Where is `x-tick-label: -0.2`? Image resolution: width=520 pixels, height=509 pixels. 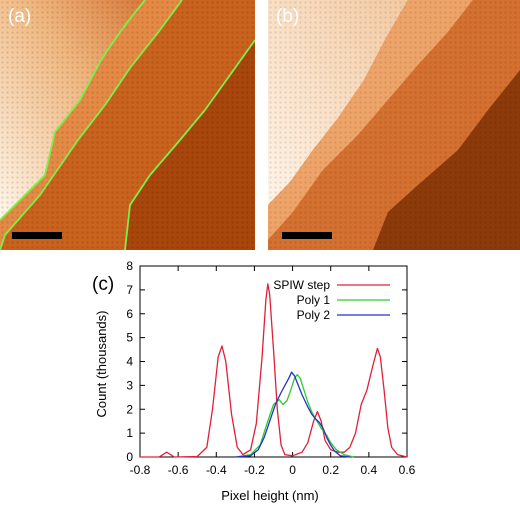 x-tick-label: -0.2 is located at coordinates (254, 470).